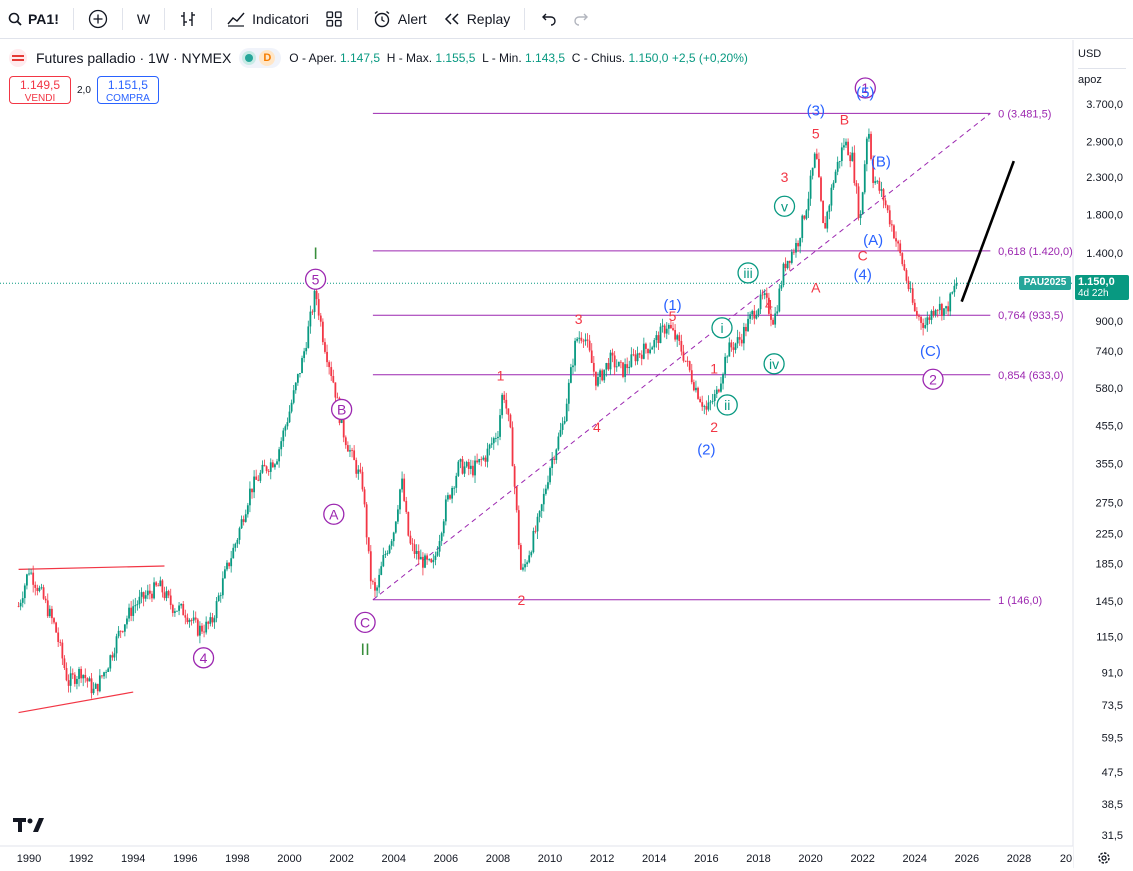 The width and height of the screenshot is (1133, 871). I want to click on scale-mode-label: apoz, so click(1090, 80).